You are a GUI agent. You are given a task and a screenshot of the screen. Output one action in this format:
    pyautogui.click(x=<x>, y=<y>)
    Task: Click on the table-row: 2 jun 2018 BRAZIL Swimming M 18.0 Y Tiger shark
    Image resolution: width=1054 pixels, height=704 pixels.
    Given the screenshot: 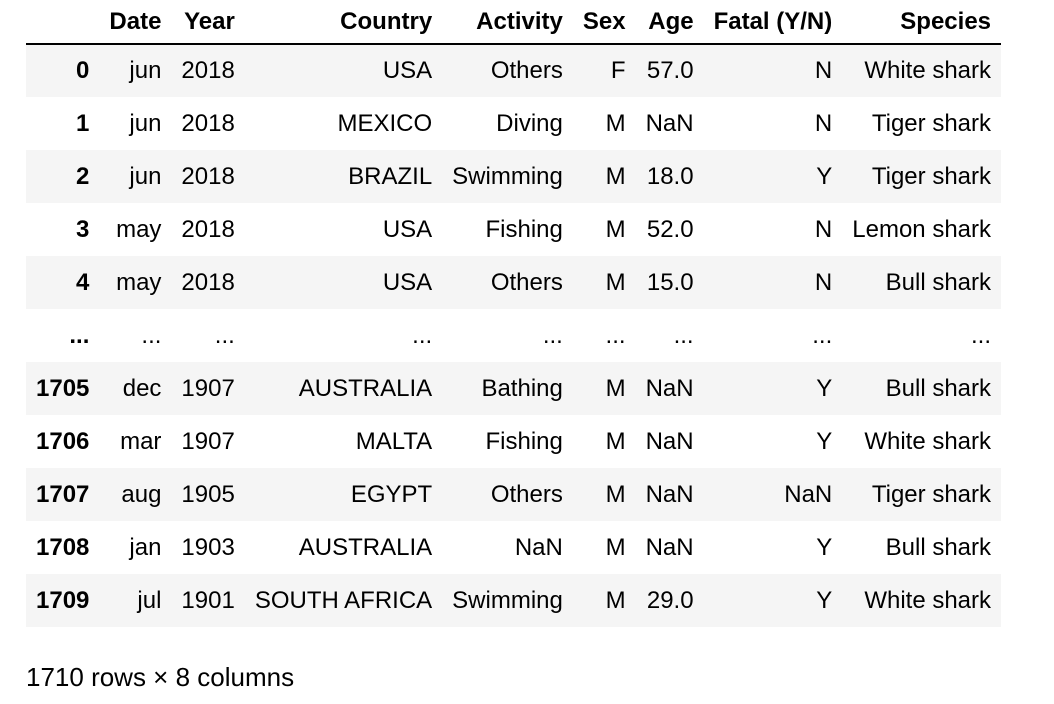 What is the action you would take?
    pyautogui.click(x=514, y=176)
    